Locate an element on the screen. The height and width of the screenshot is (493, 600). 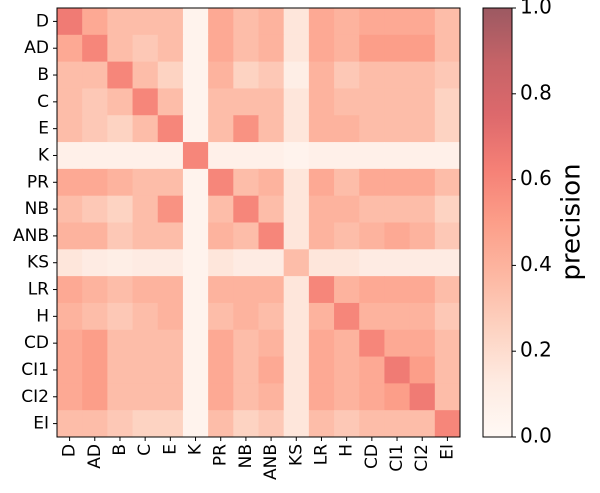
x-tick-label: EI is located at coordinates (447, 452).